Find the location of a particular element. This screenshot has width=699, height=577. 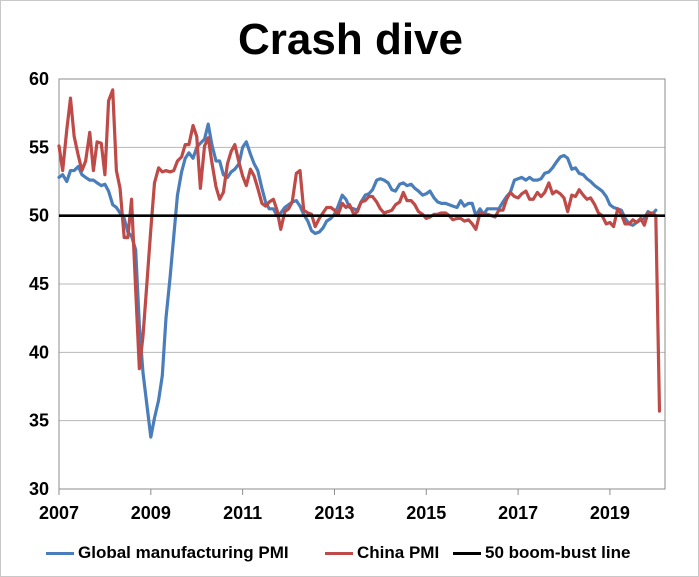

legend-swatch-boom-bust is located at coordinates (467, 553).